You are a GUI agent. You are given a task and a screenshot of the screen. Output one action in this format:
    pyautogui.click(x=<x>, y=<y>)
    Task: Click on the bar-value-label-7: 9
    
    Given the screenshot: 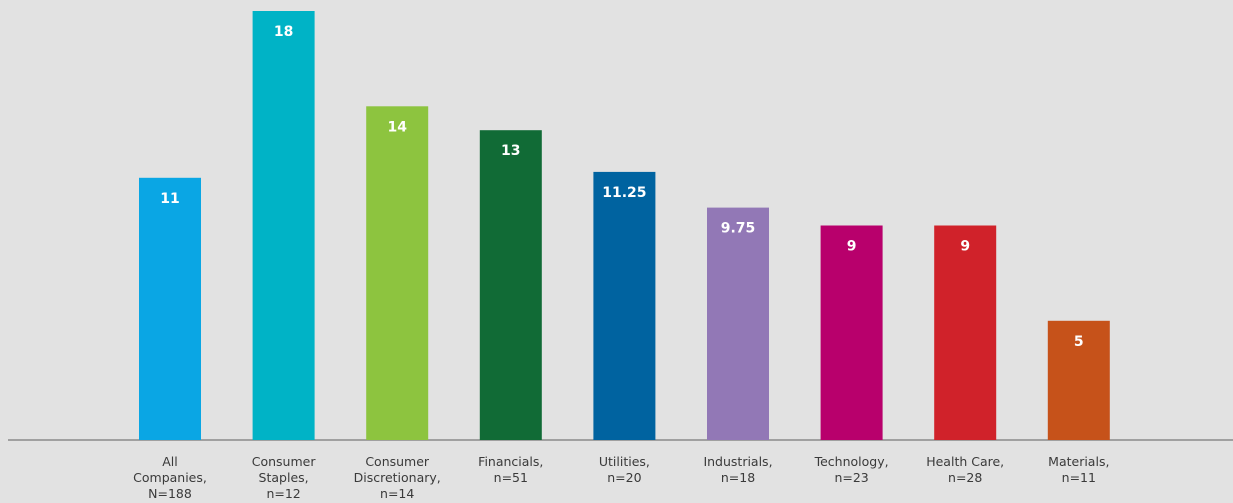 What is the action you would take?
    pyautogui.click(x=965, y=247)
    